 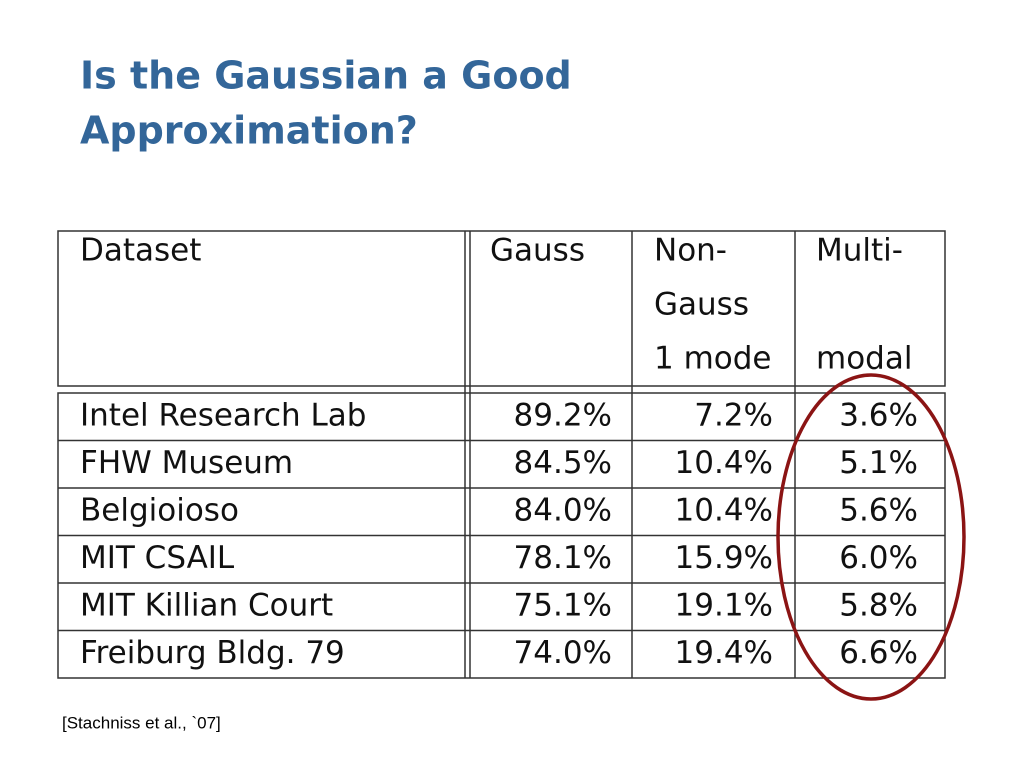 What do you see at coordinates (186, 463) in the screenshot?
I see `dataset-name: FHW Museum` at bounding box center [186, 463].